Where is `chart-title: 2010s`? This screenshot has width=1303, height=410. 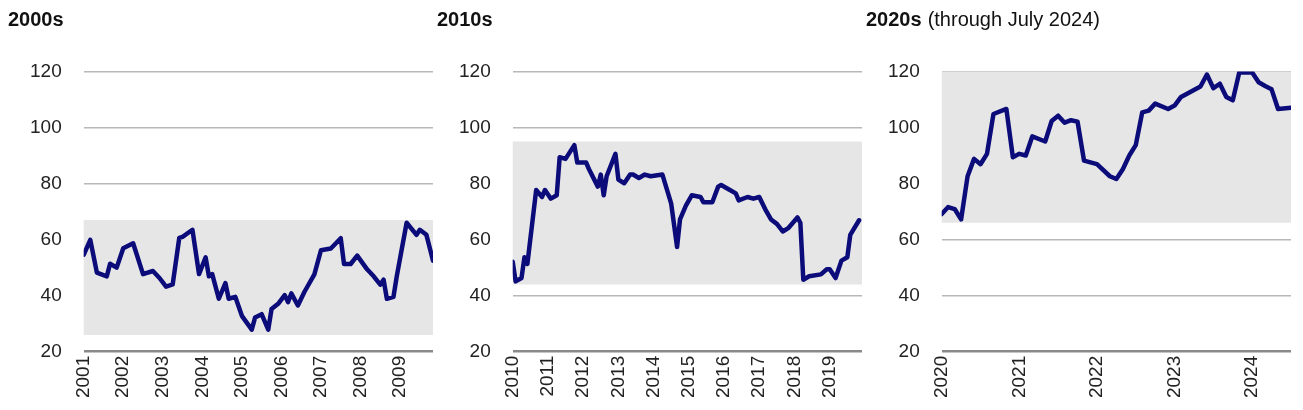
chart-title: 2010s is located at coordinates (465, 19).